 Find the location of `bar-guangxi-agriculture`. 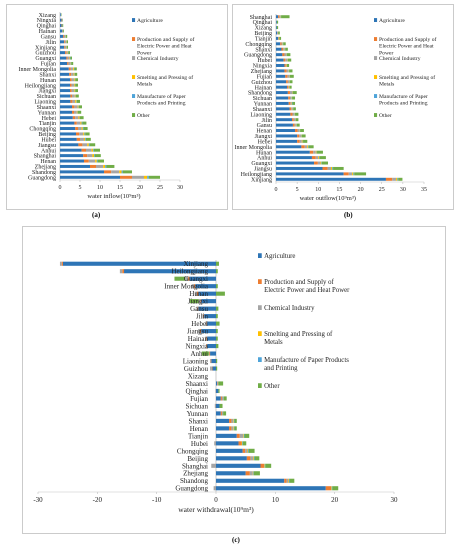

bar-guangxi-agriculture is located at coordinates (202, 278).